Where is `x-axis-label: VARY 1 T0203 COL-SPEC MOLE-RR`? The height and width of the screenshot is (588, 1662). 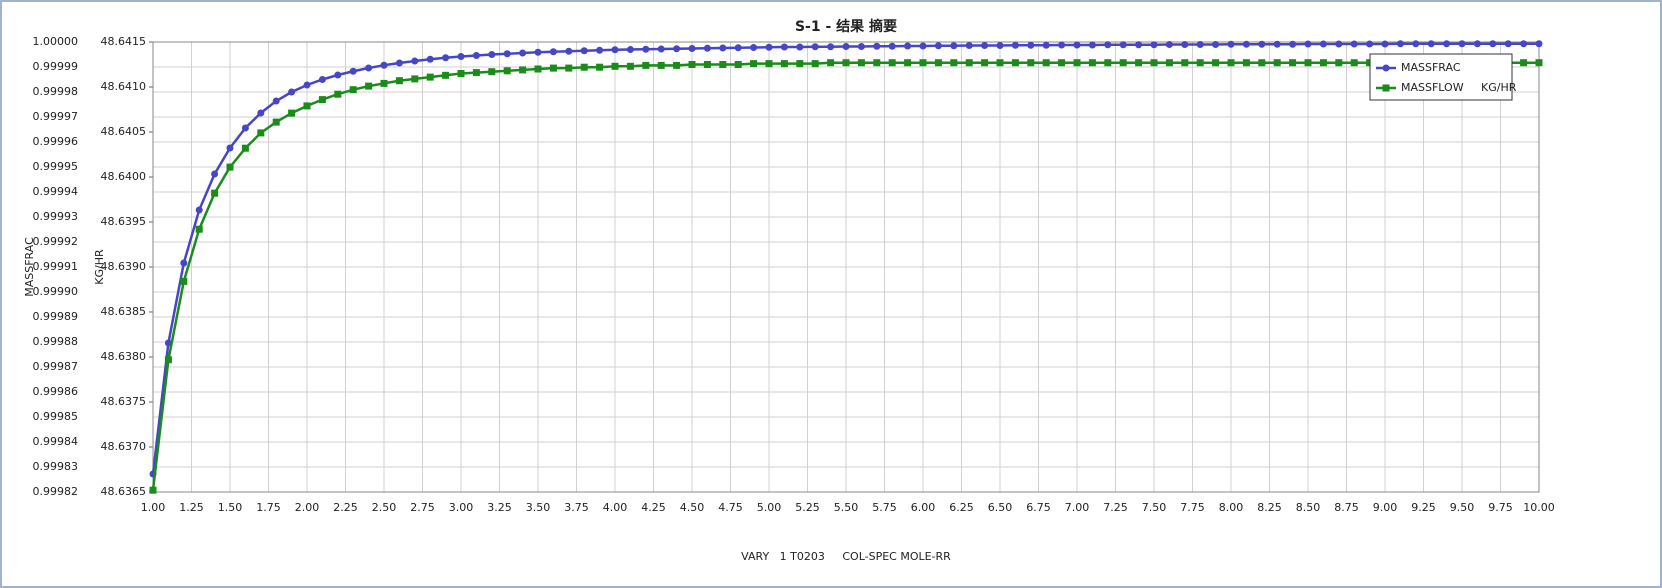
x-axis-label: VARY 1 T0203 COL-SPEC MOLE-RR is located at coordinates (846, 556).